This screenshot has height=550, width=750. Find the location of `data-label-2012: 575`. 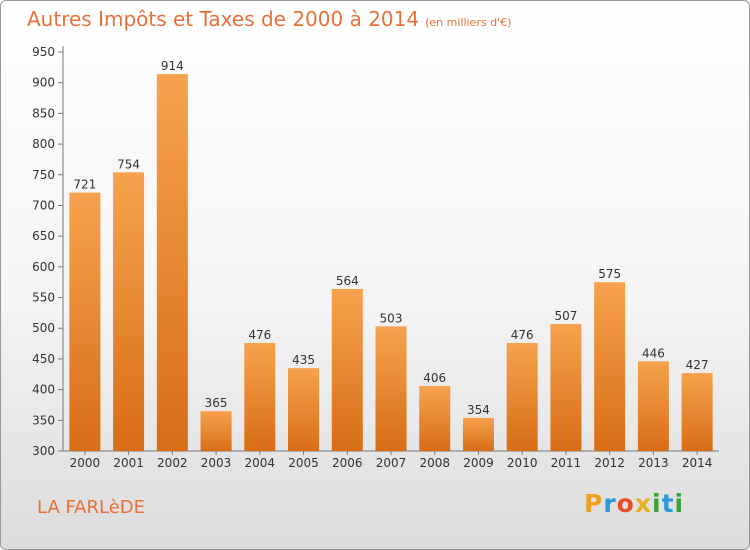

data-label-2012: 575 is located at coordinates (609, 274).